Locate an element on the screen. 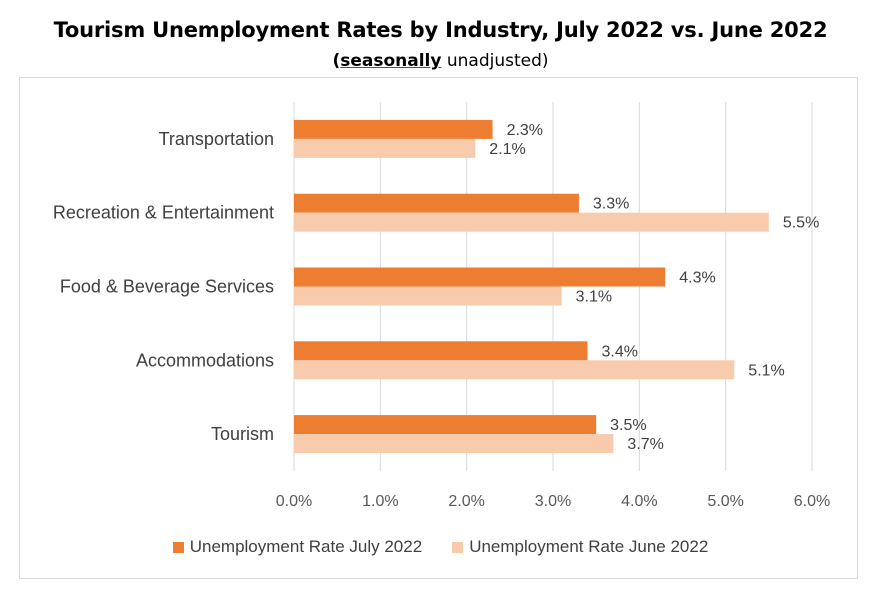 The image size is (881, 597). category-label: Tourism is located at coordinates (242, 434).